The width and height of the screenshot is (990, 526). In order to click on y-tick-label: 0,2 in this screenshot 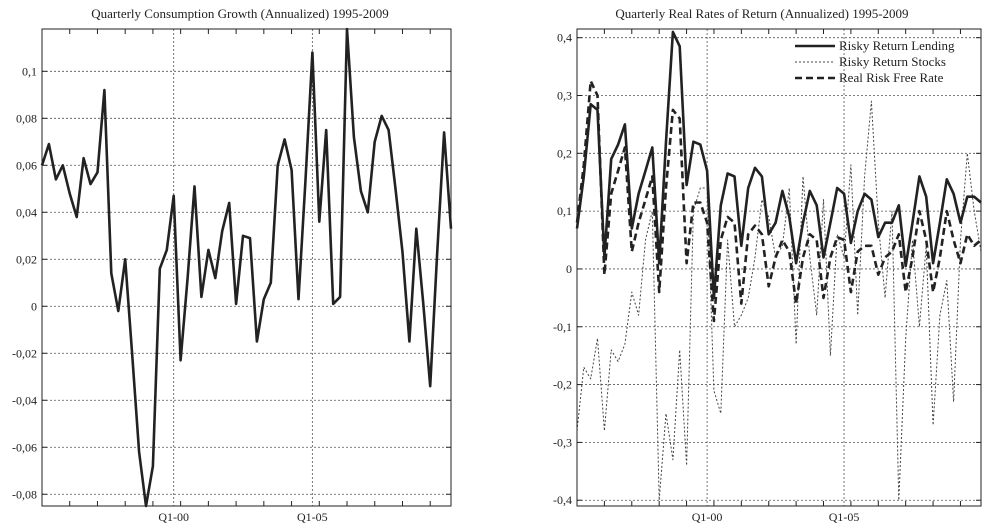, I will do `click(564, 153)`.